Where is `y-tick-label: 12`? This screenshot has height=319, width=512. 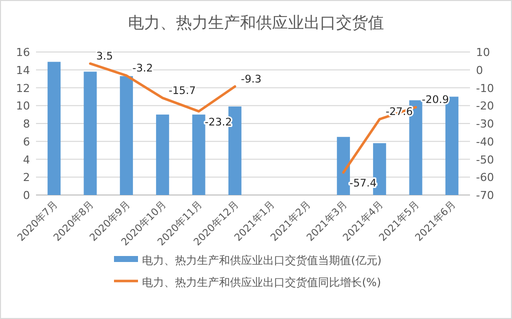
y-tick-label: 12 is located at coordinates (23, 88).